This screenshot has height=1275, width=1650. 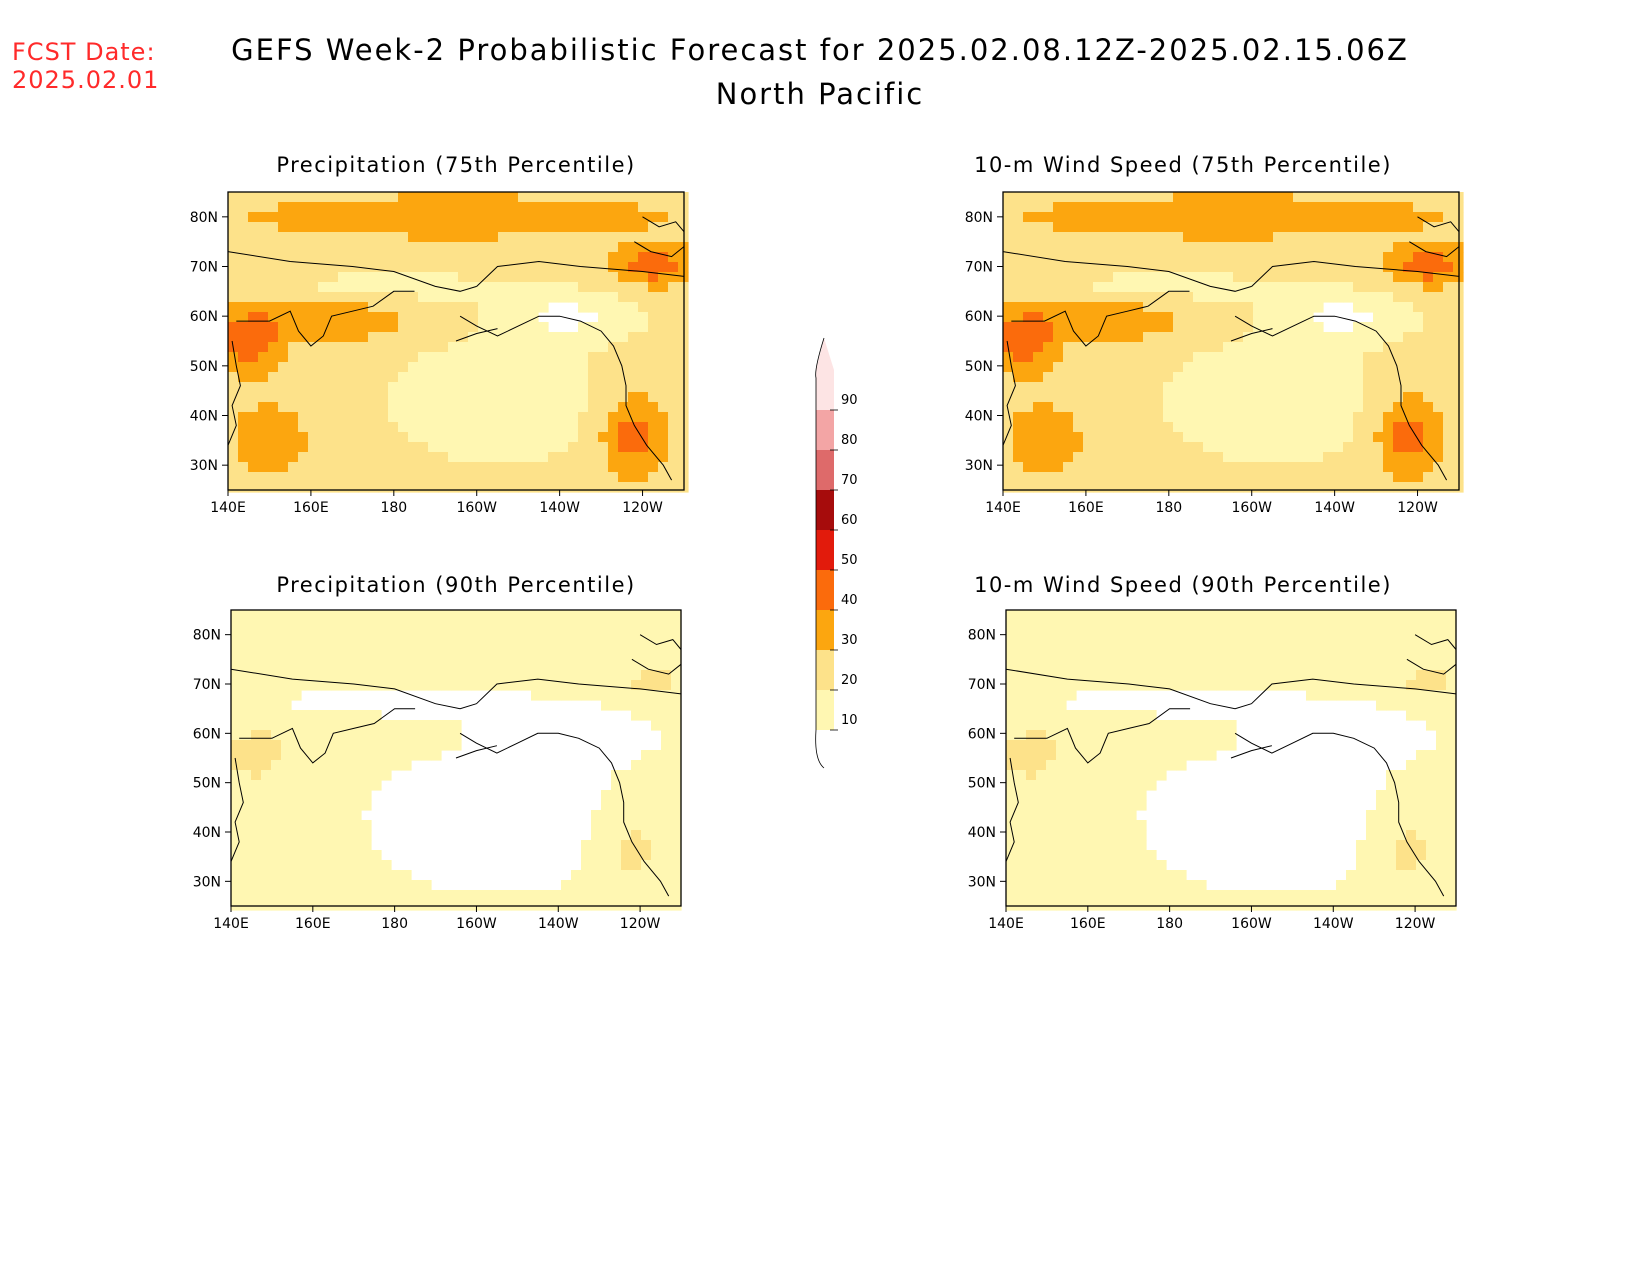 I want to click on coastline, so click(x=580, y=273).